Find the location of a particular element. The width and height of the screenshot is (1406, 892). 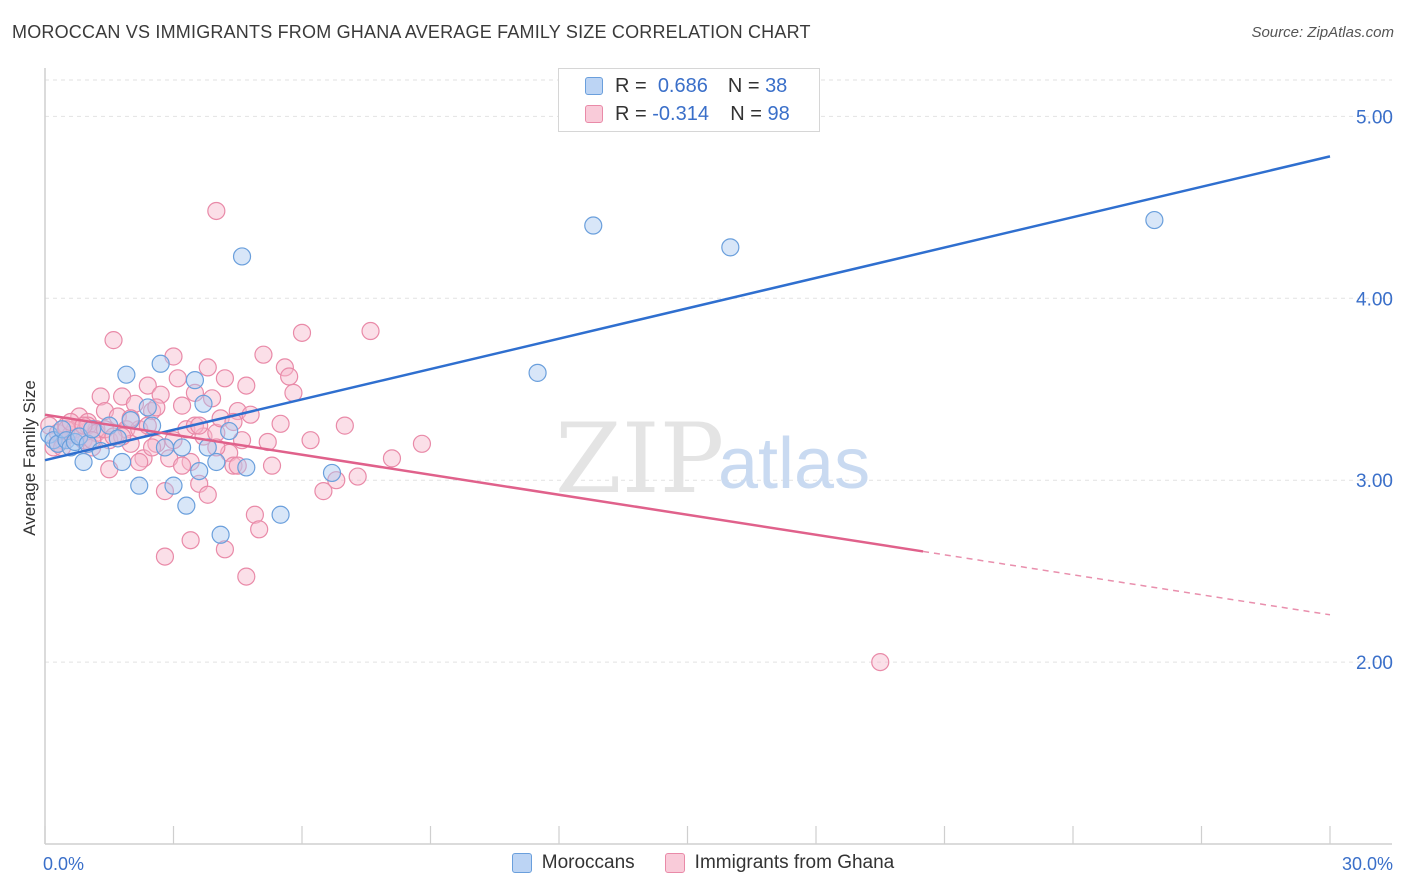

legend-item-ghana: Immigrants from Ghana is located at coordinates (779, 863).